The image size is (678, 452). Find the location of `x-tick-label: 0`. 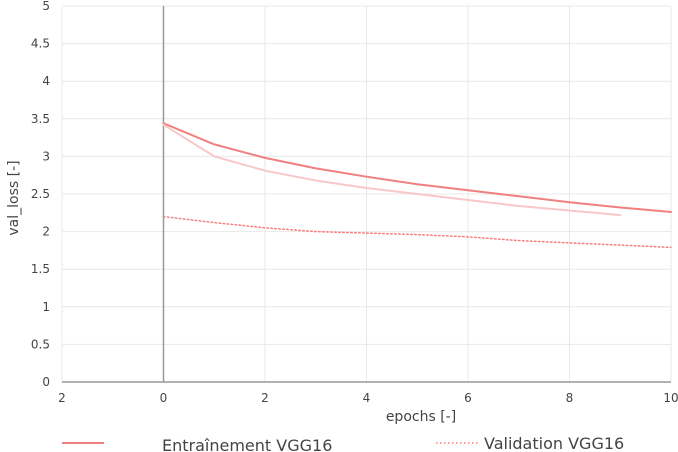

x-tick-label: 0 is located at coordinates (164, 398).